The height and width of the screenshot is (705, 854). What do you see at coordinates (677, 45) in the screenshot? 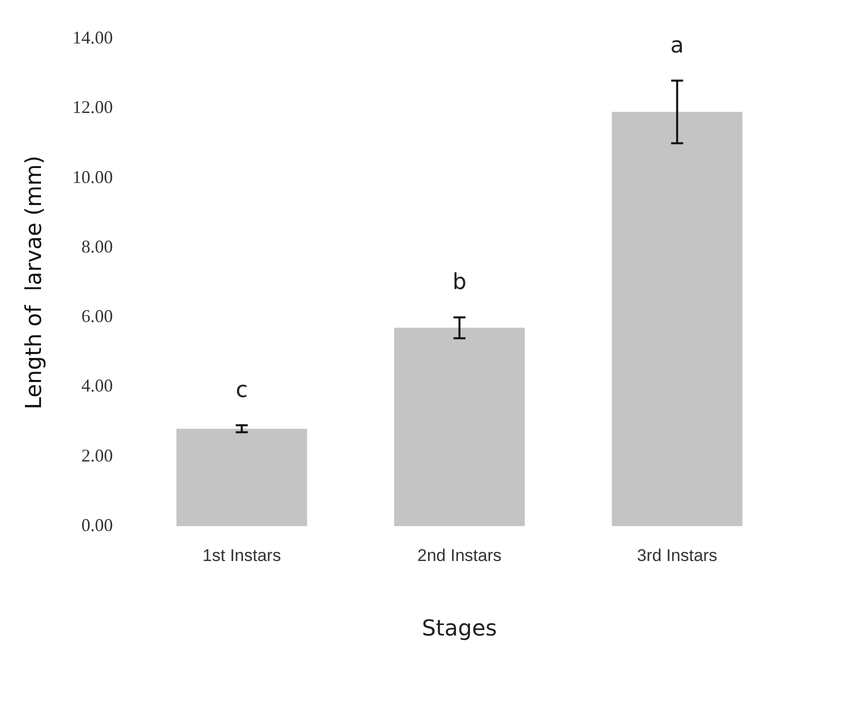
I see `annotation: a` at bounding box center [677, 45].